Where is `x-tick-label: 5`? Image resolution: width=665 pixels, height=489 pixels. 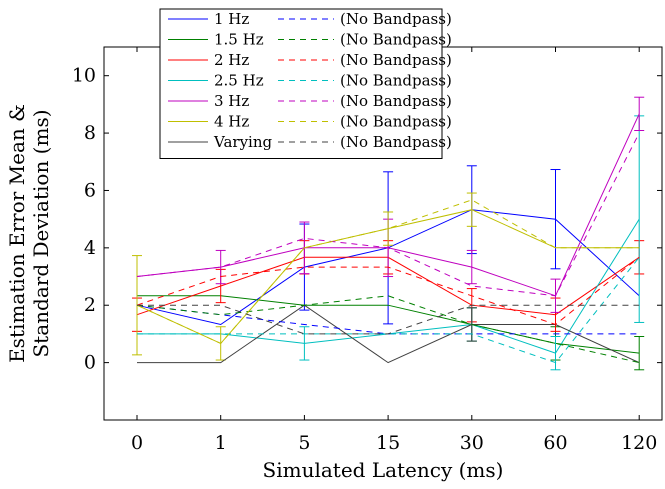
x-tick-label: 5 is located at coordinates (304, 443).